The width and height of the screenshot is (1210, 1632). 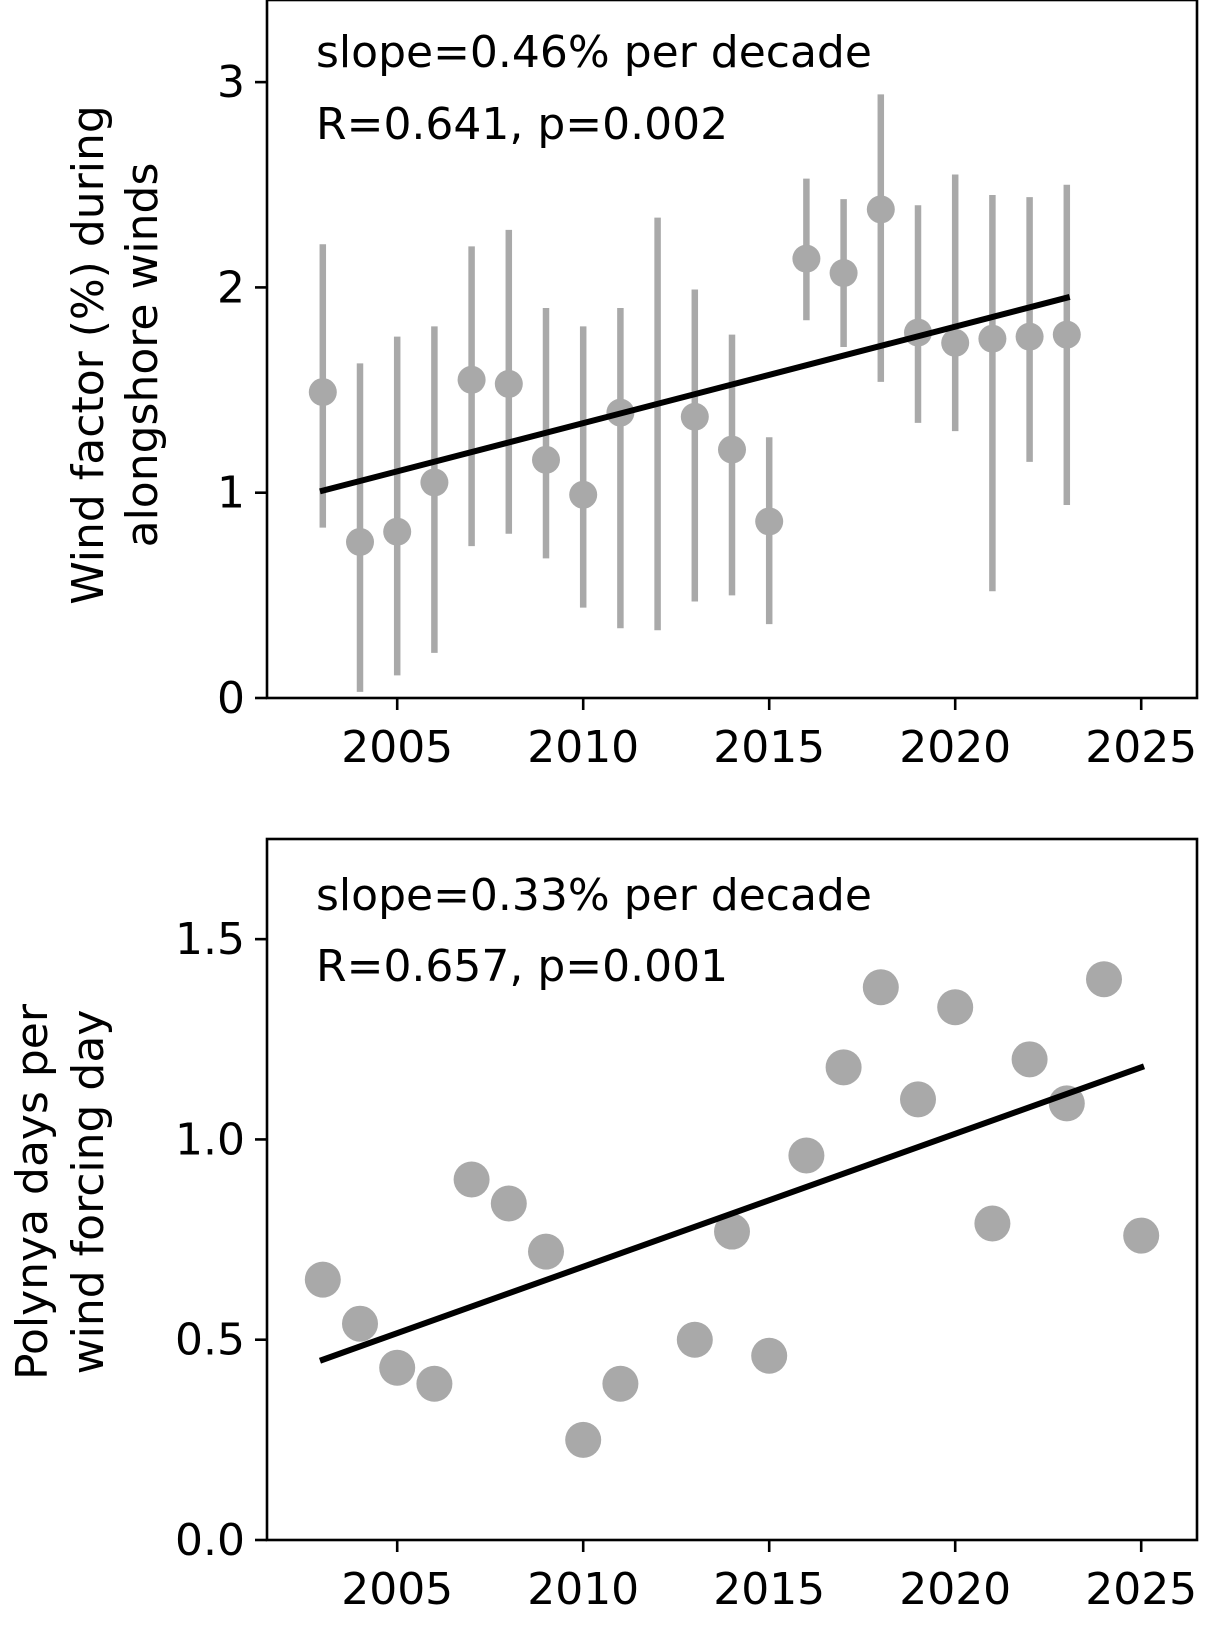 I want to click on wind-factor-y-tick-label: 1, so click(x=231, y=493).